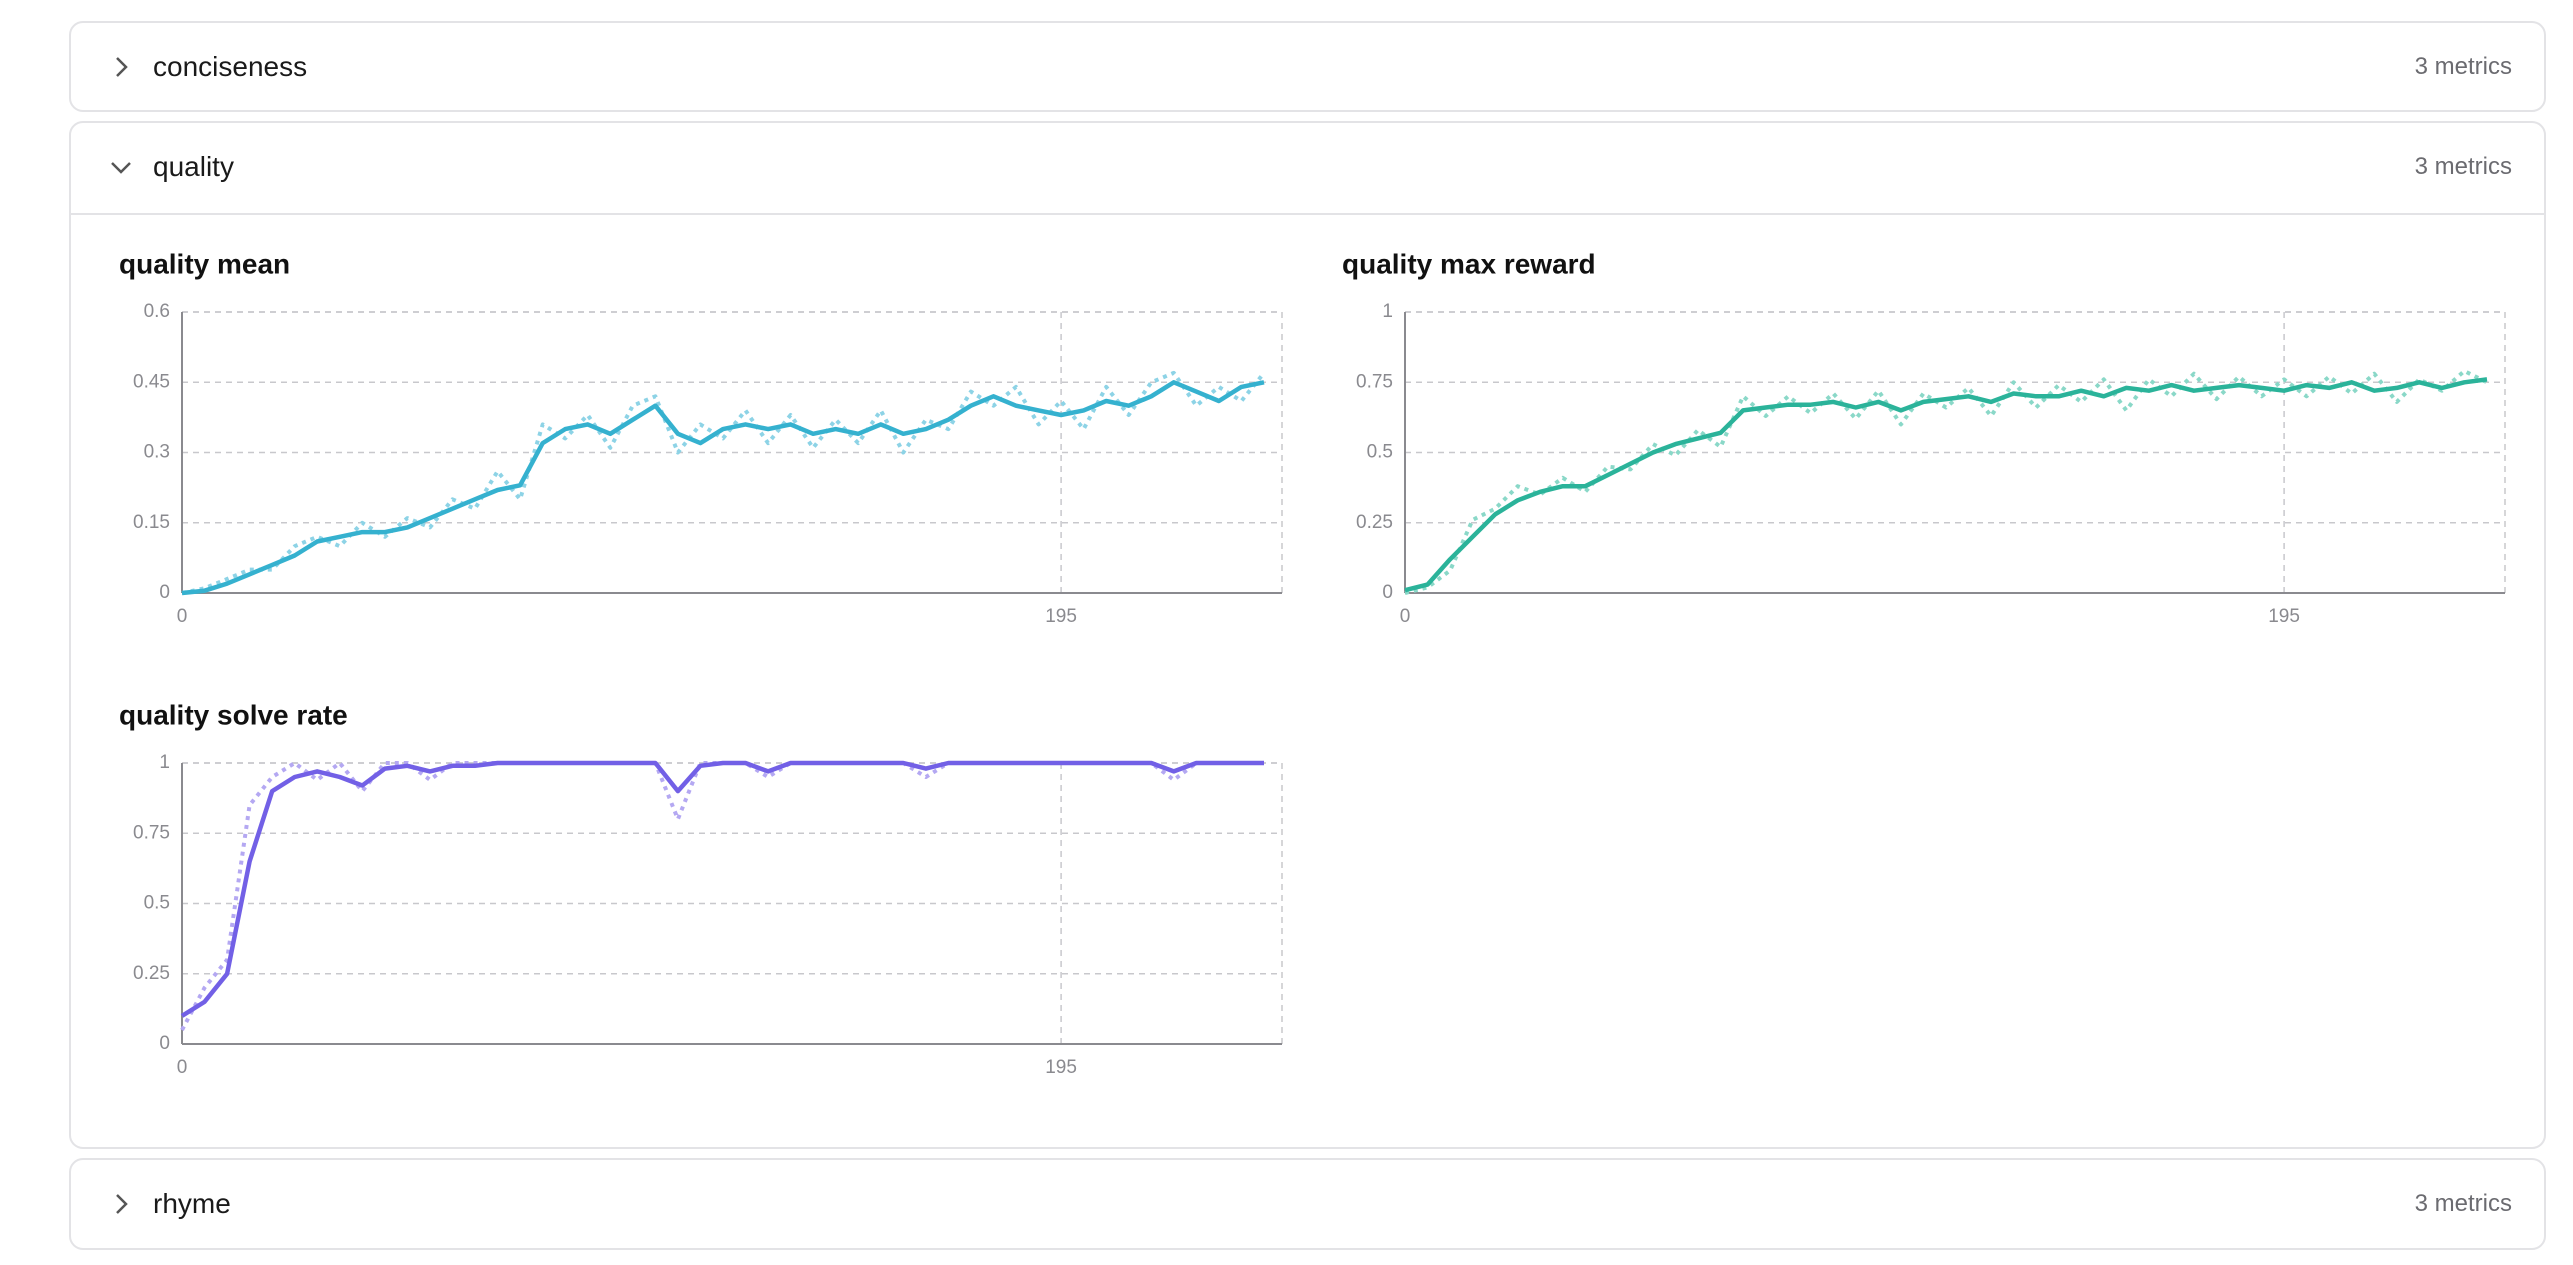 The image size is (2573, 1265). Describe the element at coordinates (192, 1203) in the screenshot. I see `section-title: rhyme` at that location.